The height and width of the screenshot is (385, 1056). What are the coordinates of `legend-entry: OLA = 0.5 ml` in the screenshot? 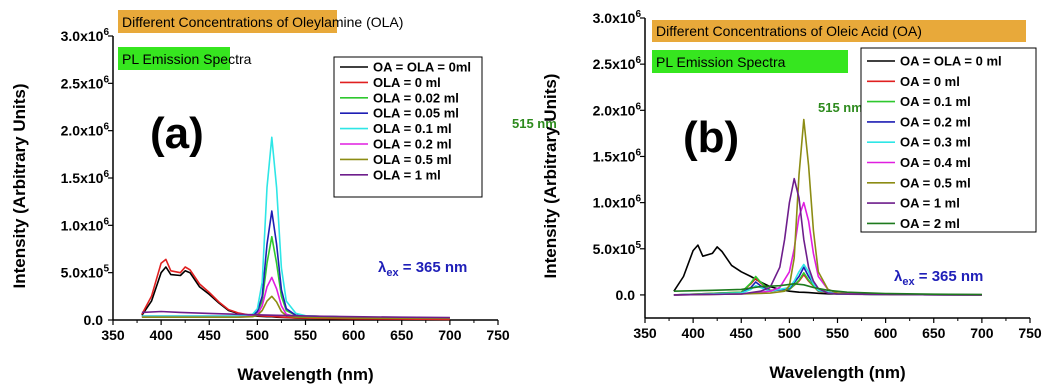 It's located at (412, 159).